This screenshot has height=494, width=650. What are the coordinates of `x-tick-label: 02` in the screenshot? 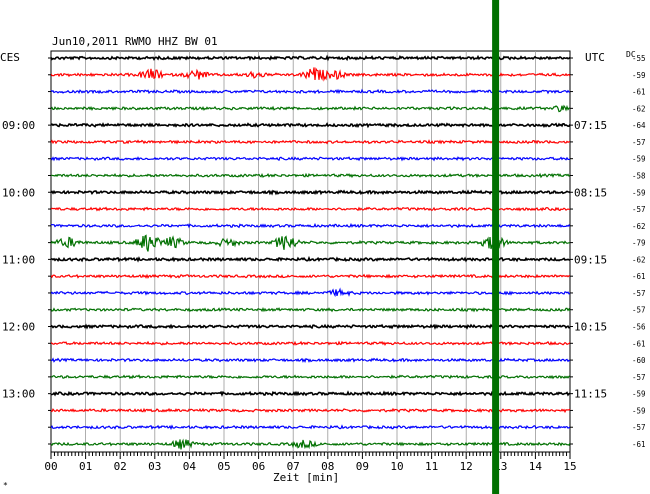 It's located at (120, 466).